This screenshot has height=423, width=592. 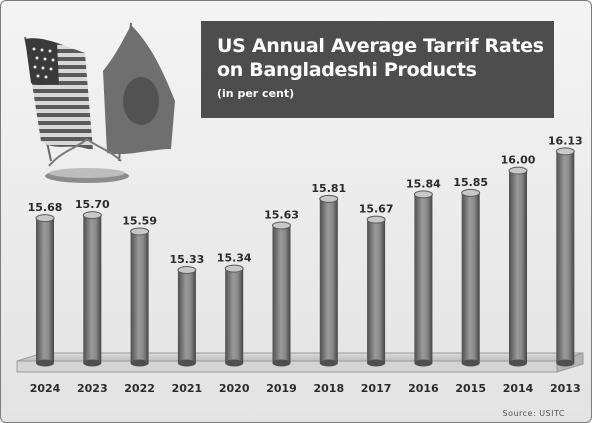 What do you see at coordinates (518, 160) in the screenshot?
I see `value-label-2014: 16.00` at bounding box center [518, 160].